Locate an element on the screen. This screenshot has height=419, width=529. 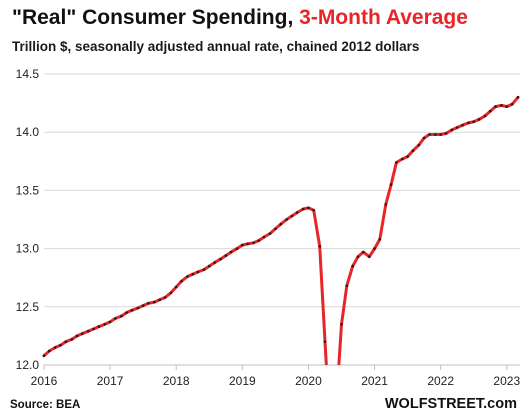
x-tick-label: 2018 is located at coordinates (176, 381).